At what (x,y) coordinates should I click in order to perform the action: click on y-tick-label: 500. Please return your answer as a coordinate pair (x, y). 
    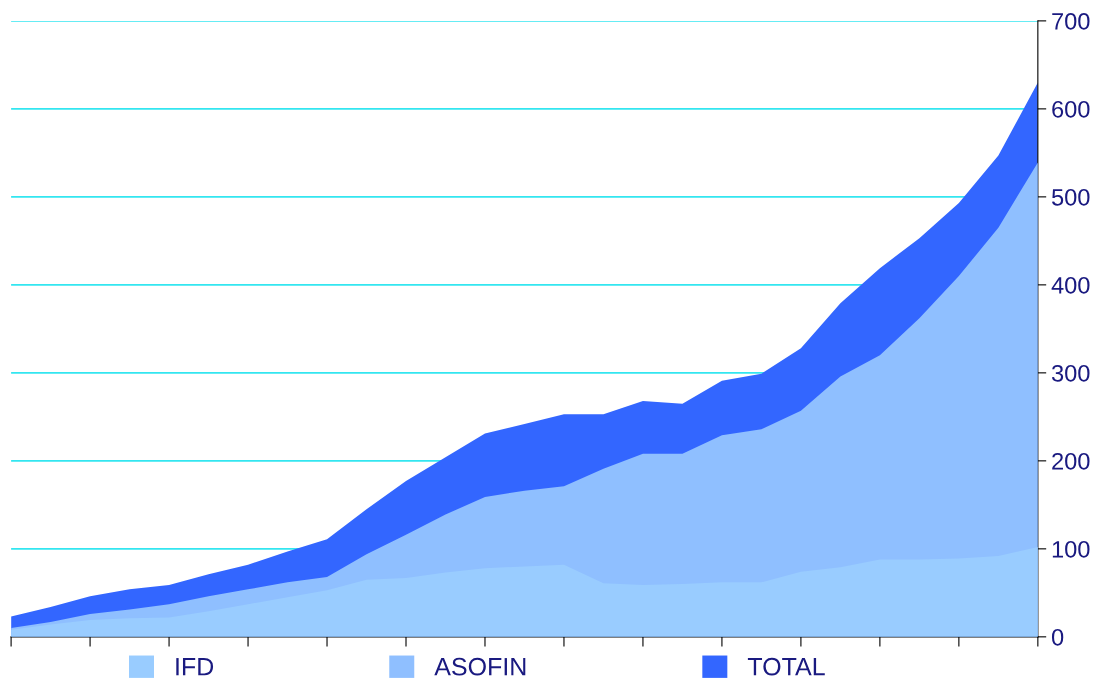
    Looking at the image, I should click on (1070, 197).